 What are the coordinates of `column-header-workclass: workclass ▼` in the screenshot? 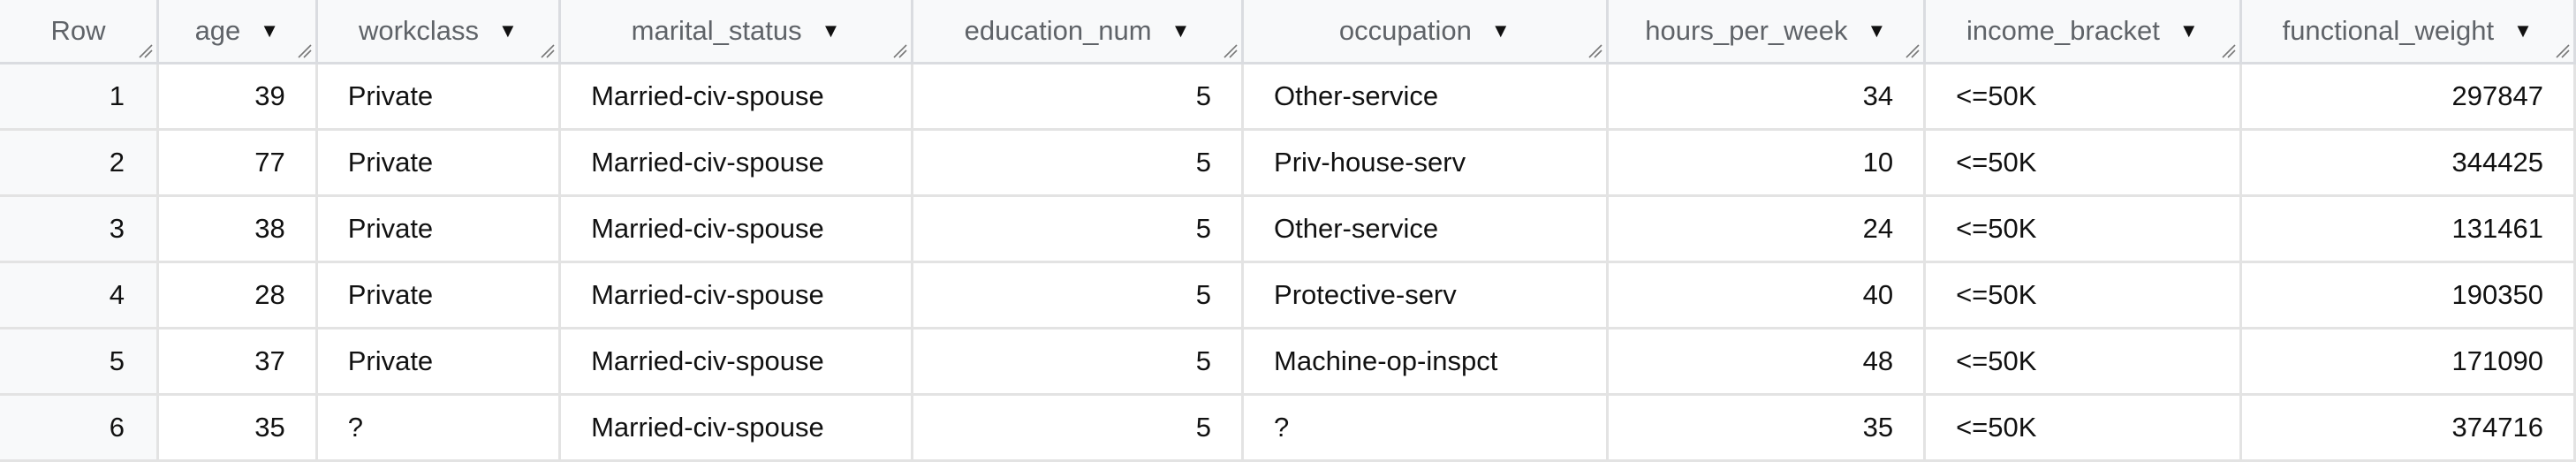 It's located at (439, 32).